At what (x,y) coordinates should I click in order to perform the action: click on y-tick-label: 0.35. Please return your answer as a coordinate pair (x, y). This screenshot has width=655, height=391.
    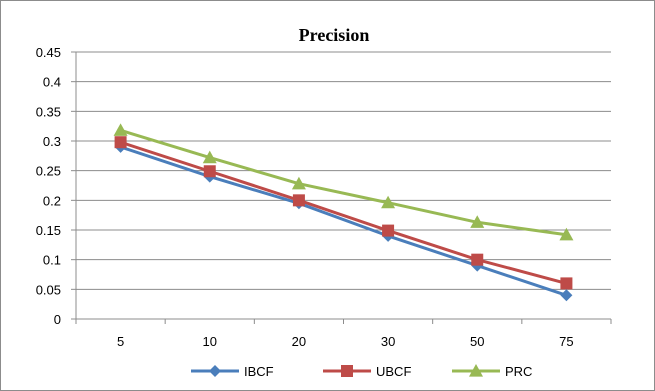
    Looking at the image, I should click on (48, 111).